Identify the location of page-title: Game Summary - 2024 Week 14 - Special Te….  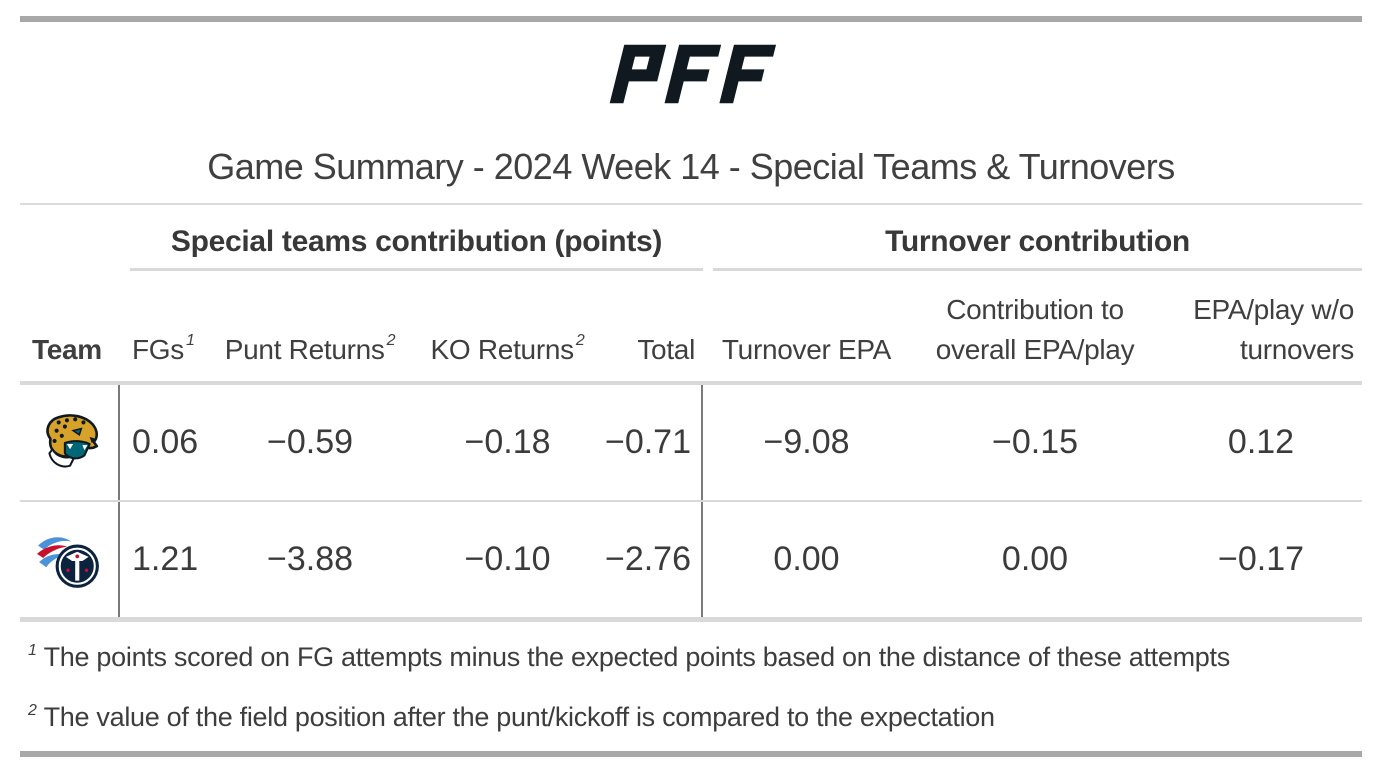
(691, 166).